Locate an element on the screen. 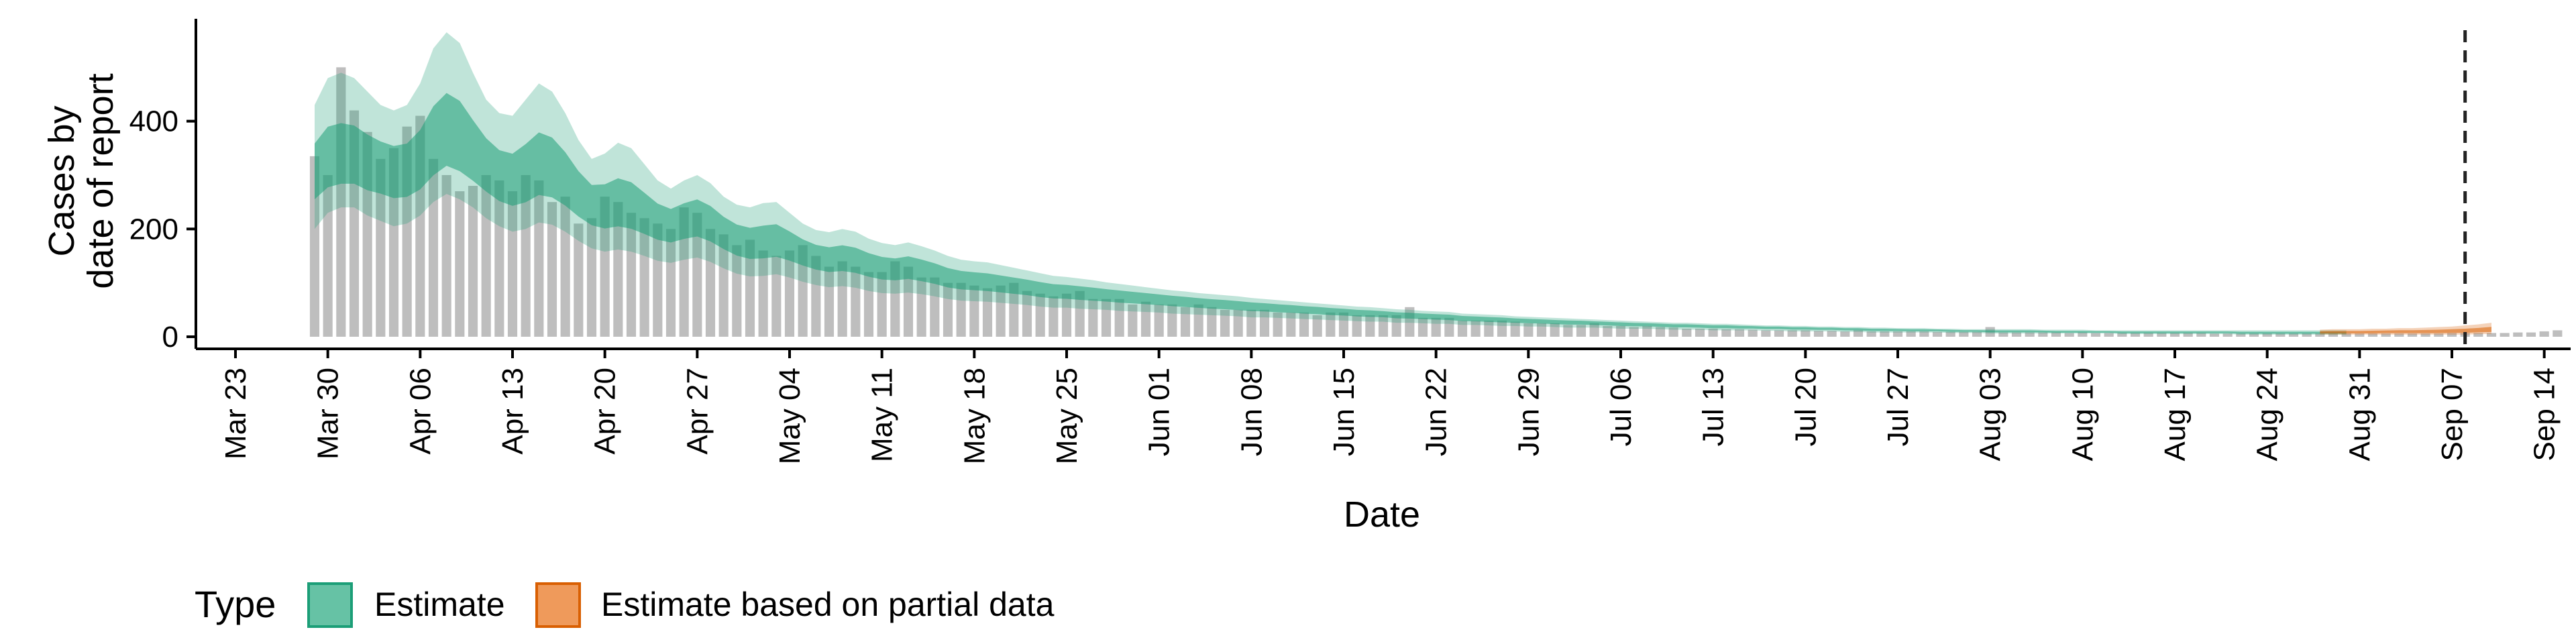 This screenshot has height=644, width=2576. x-tick-label: Jun 15 is located at coordinates (1344, 412).